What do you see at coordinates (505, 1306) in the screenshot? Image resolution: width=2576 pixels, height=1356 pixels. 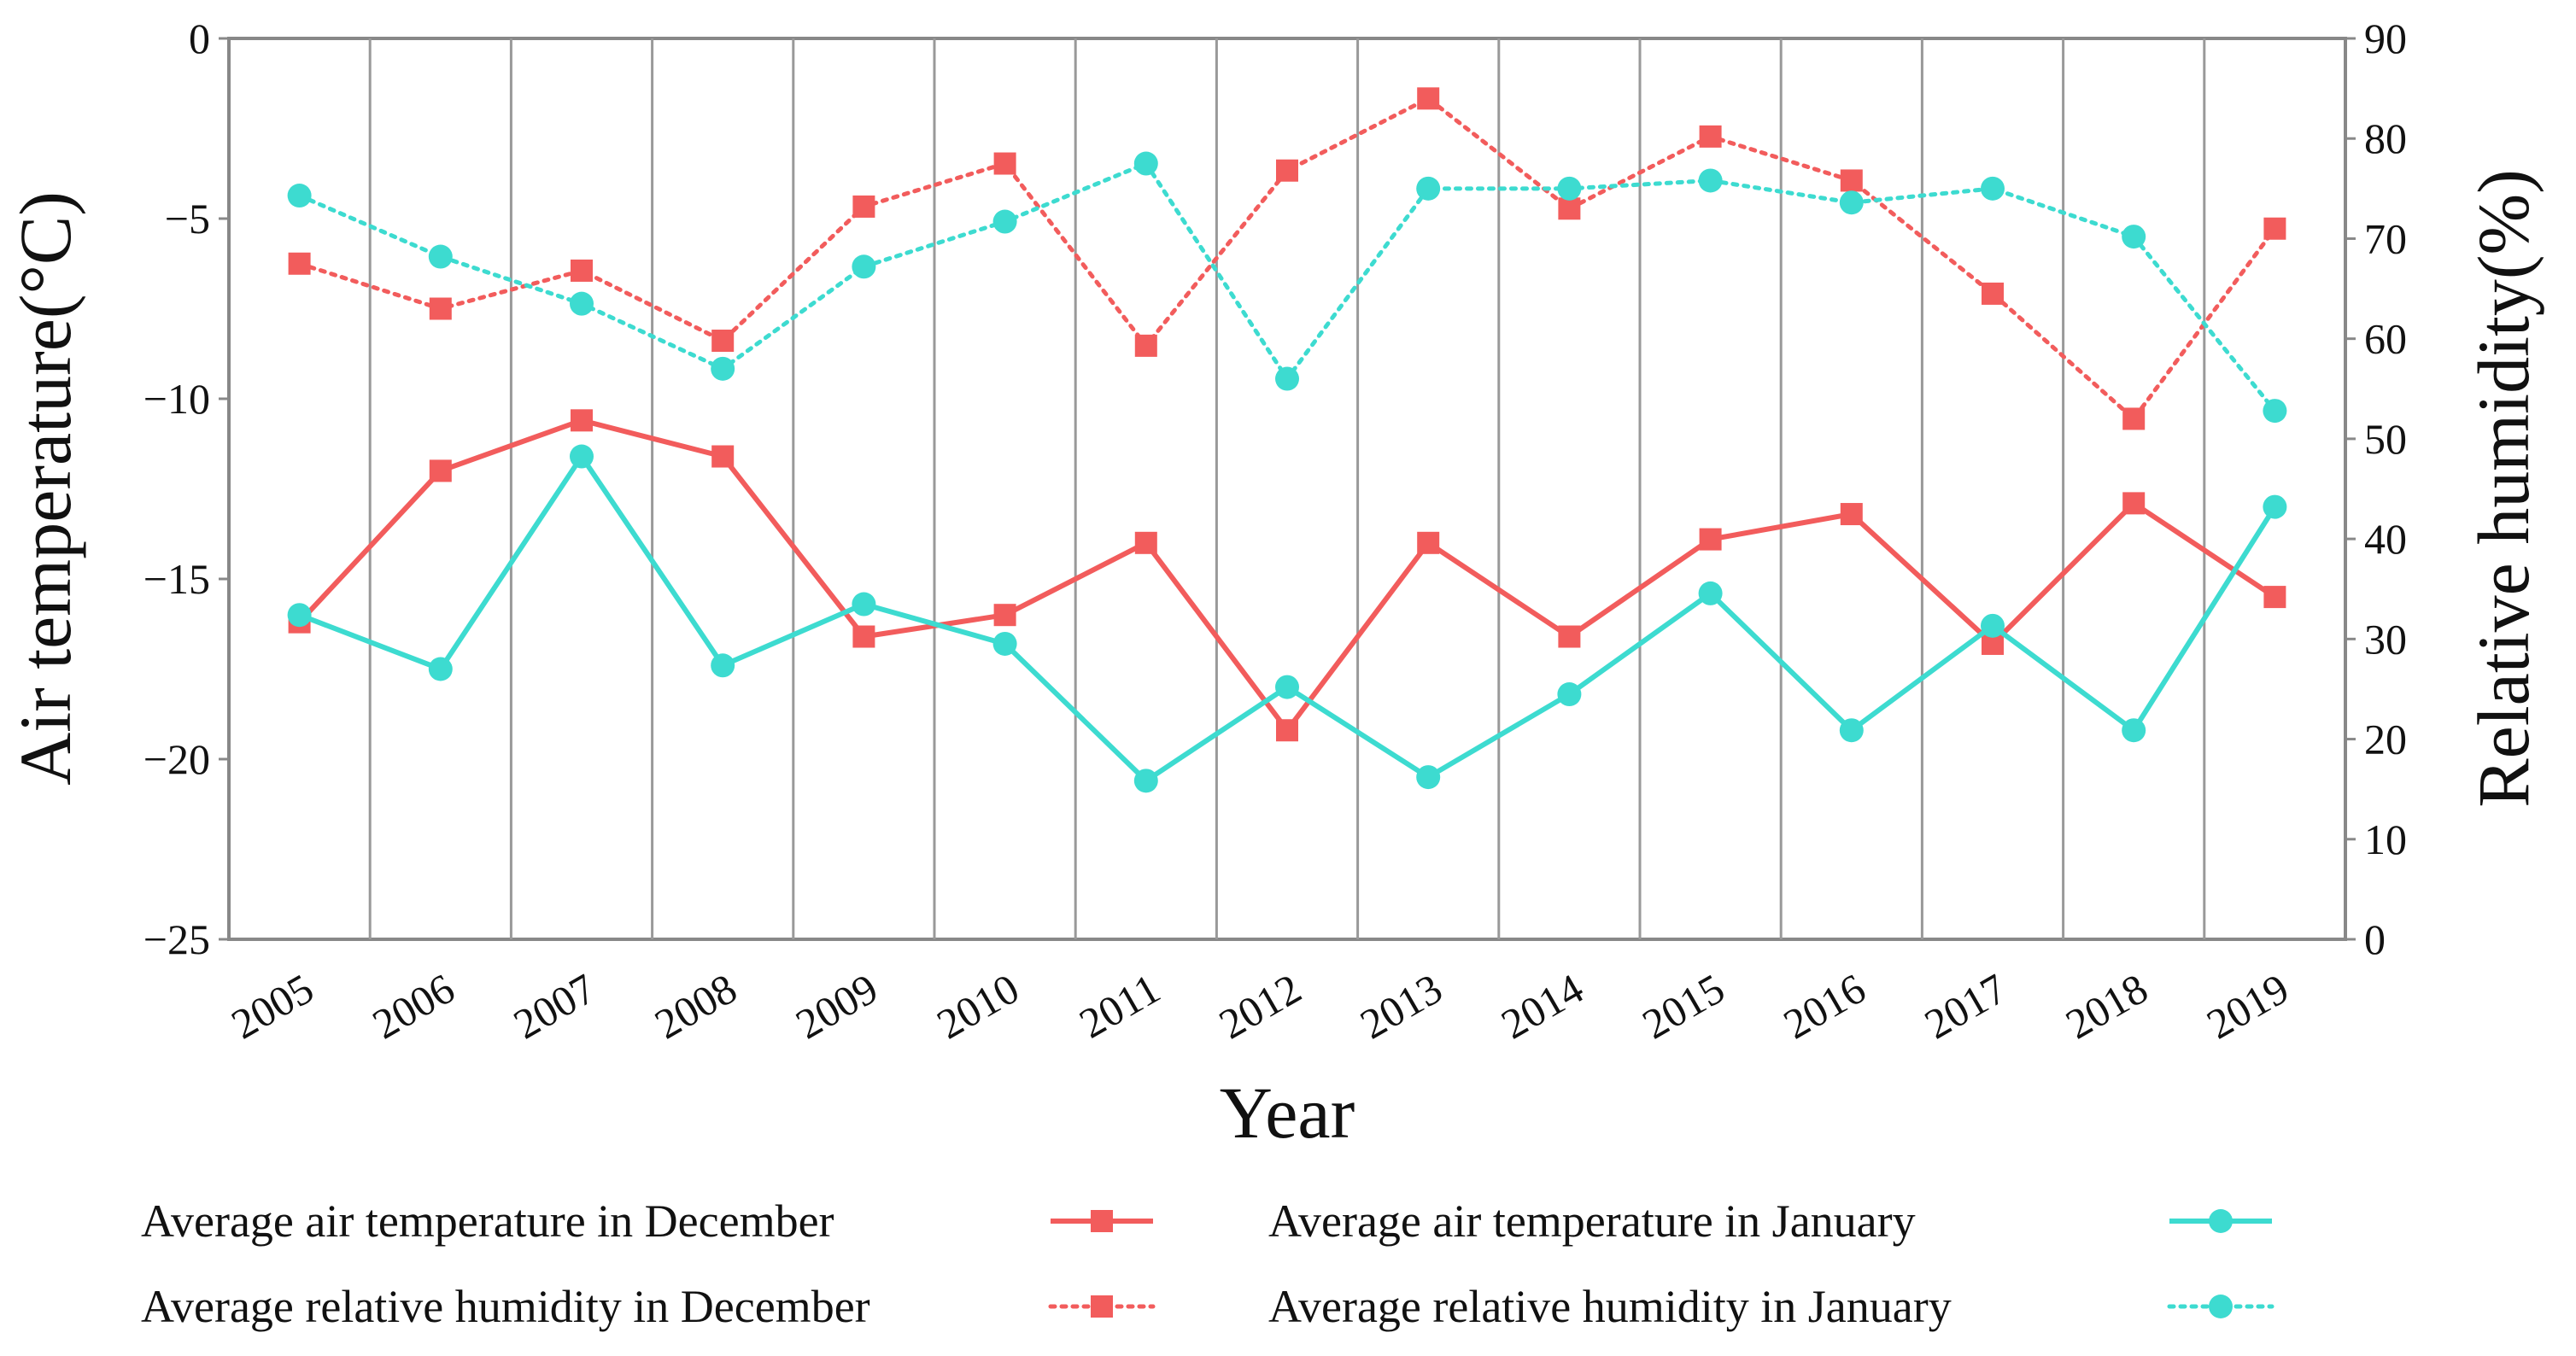 I see `legend-label-dec-humidity: Average relative humidity in December` at bounding box center [505, 1306].